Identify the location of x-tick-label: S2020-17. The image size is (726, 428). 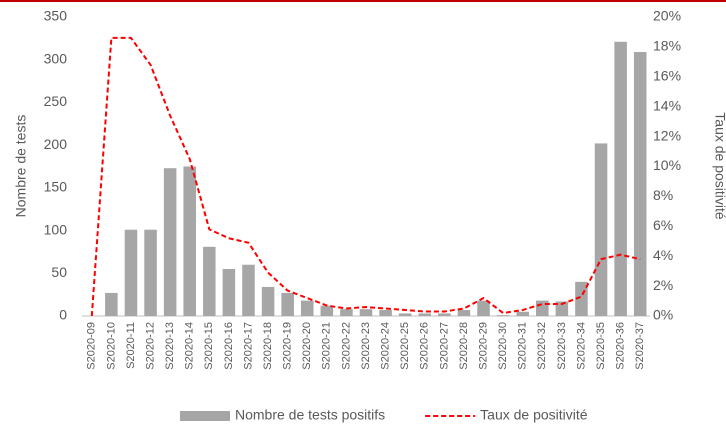
(248, 346).